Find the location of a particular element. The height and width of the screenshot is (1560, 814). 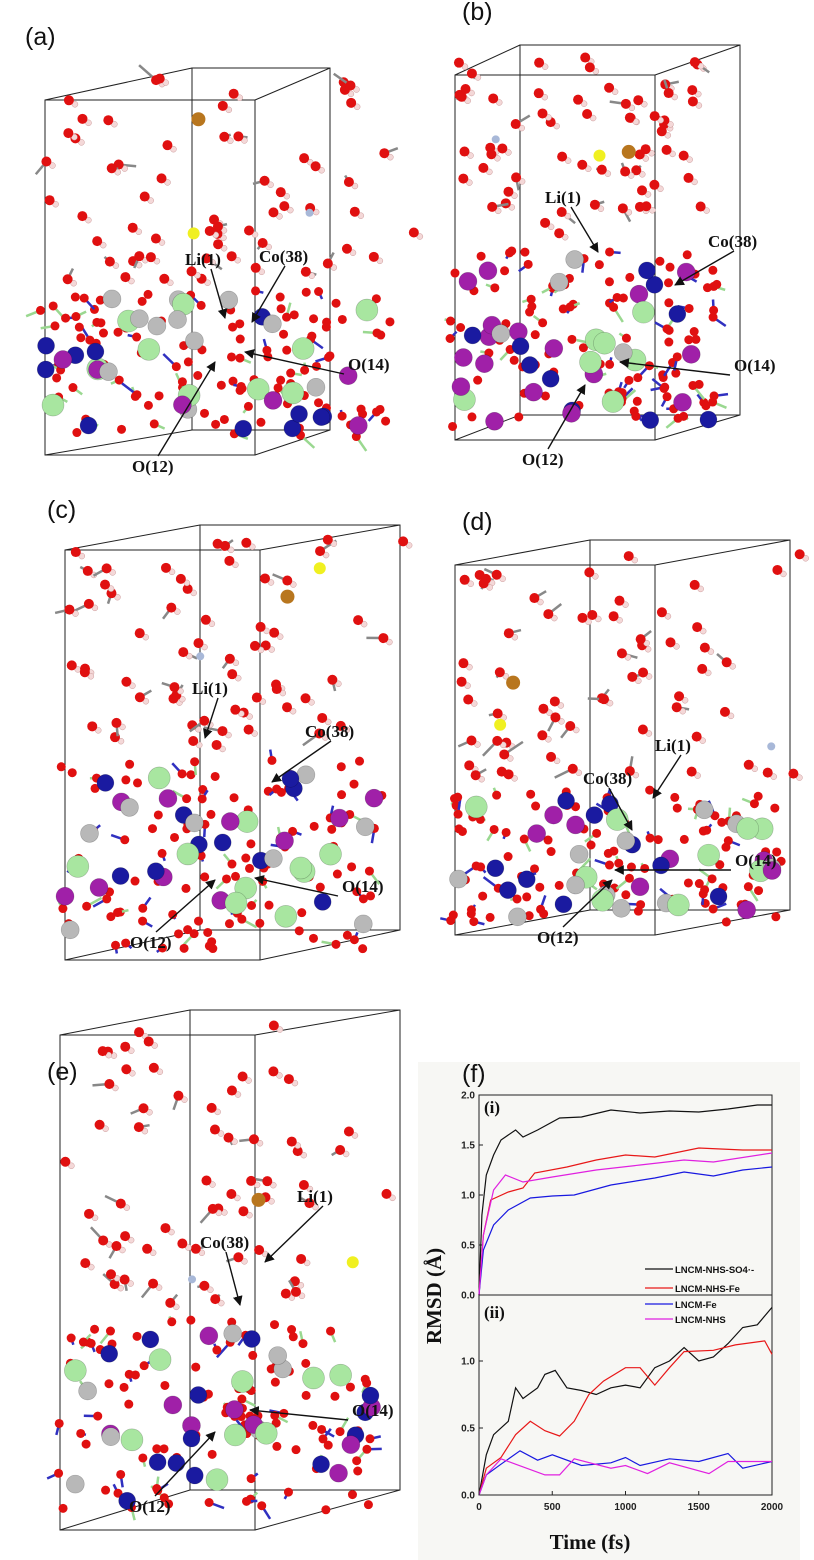

legend-entry: LNCM-Fe is located at coordinates (696, 1305).